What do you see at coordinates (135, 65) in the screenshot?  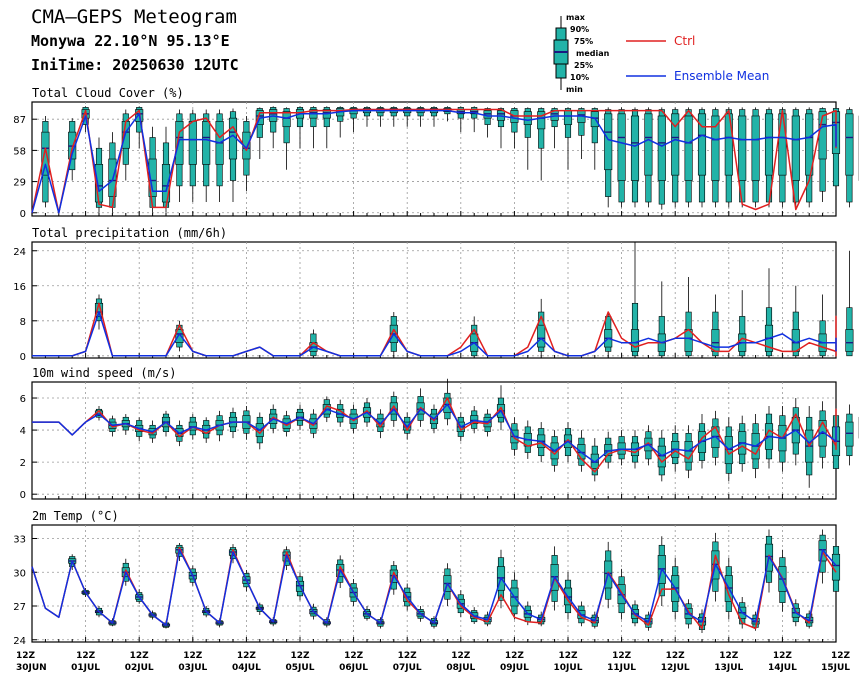 I see `init-time-label: IniTime: 20250630 12UTC` at bounding box center [135, 65].